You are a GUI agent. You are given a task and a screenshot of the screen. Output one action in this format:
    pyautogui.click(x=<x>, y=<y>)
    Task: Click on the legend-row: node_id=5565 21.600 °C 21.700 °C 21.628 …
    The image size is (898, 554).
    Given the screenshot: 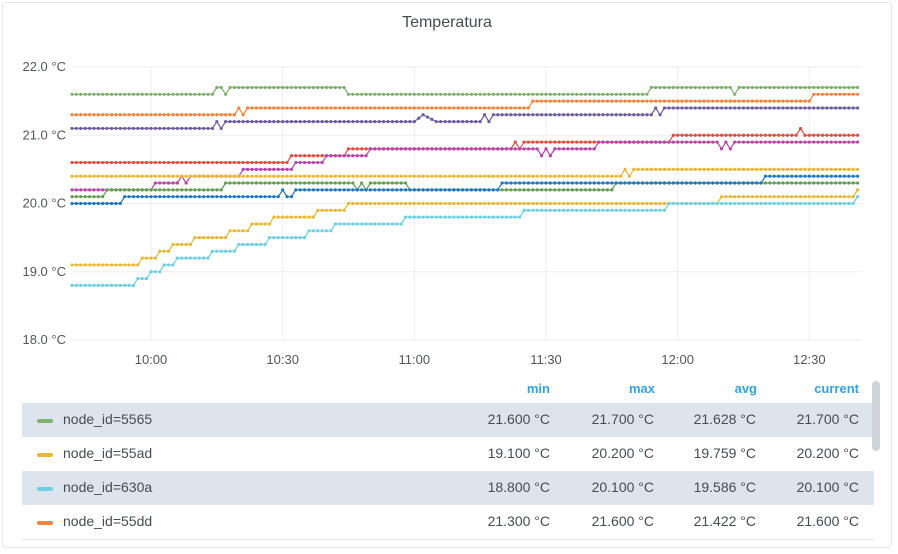 What is the action you would take?
    pyautogui.click(x=448, y=420)
    